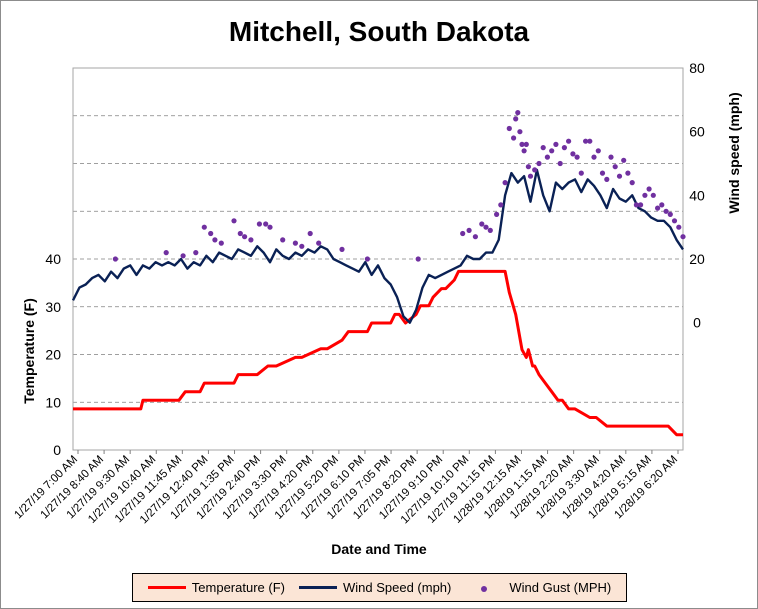 Image resolution: width=758 pixels, height=609 pixels. I want to click on legend-item-temperature: Temperature (F), so click(216, 587).